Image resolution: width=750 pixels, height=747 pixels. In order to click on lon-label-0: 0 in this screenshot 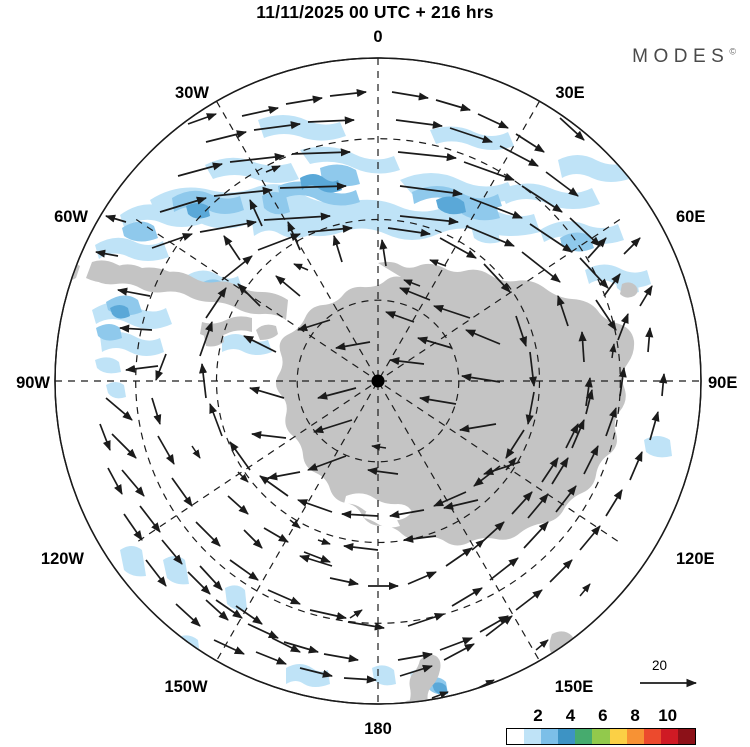, I will do `click(377, 37)`.